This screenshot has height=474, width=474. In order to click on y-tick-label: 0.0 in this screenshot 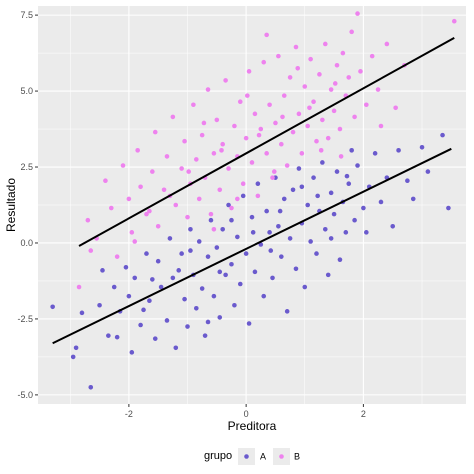, I will do `click(26, 243)`.